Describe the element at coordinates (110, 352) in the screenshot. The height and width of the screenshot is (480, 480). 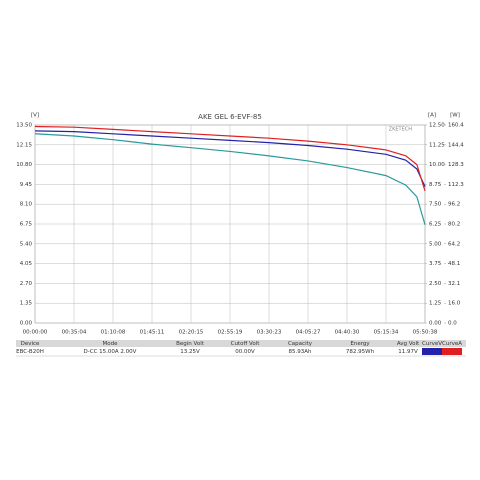
I see `table-cell: D-CC 15.00A 2.00V` at that location.